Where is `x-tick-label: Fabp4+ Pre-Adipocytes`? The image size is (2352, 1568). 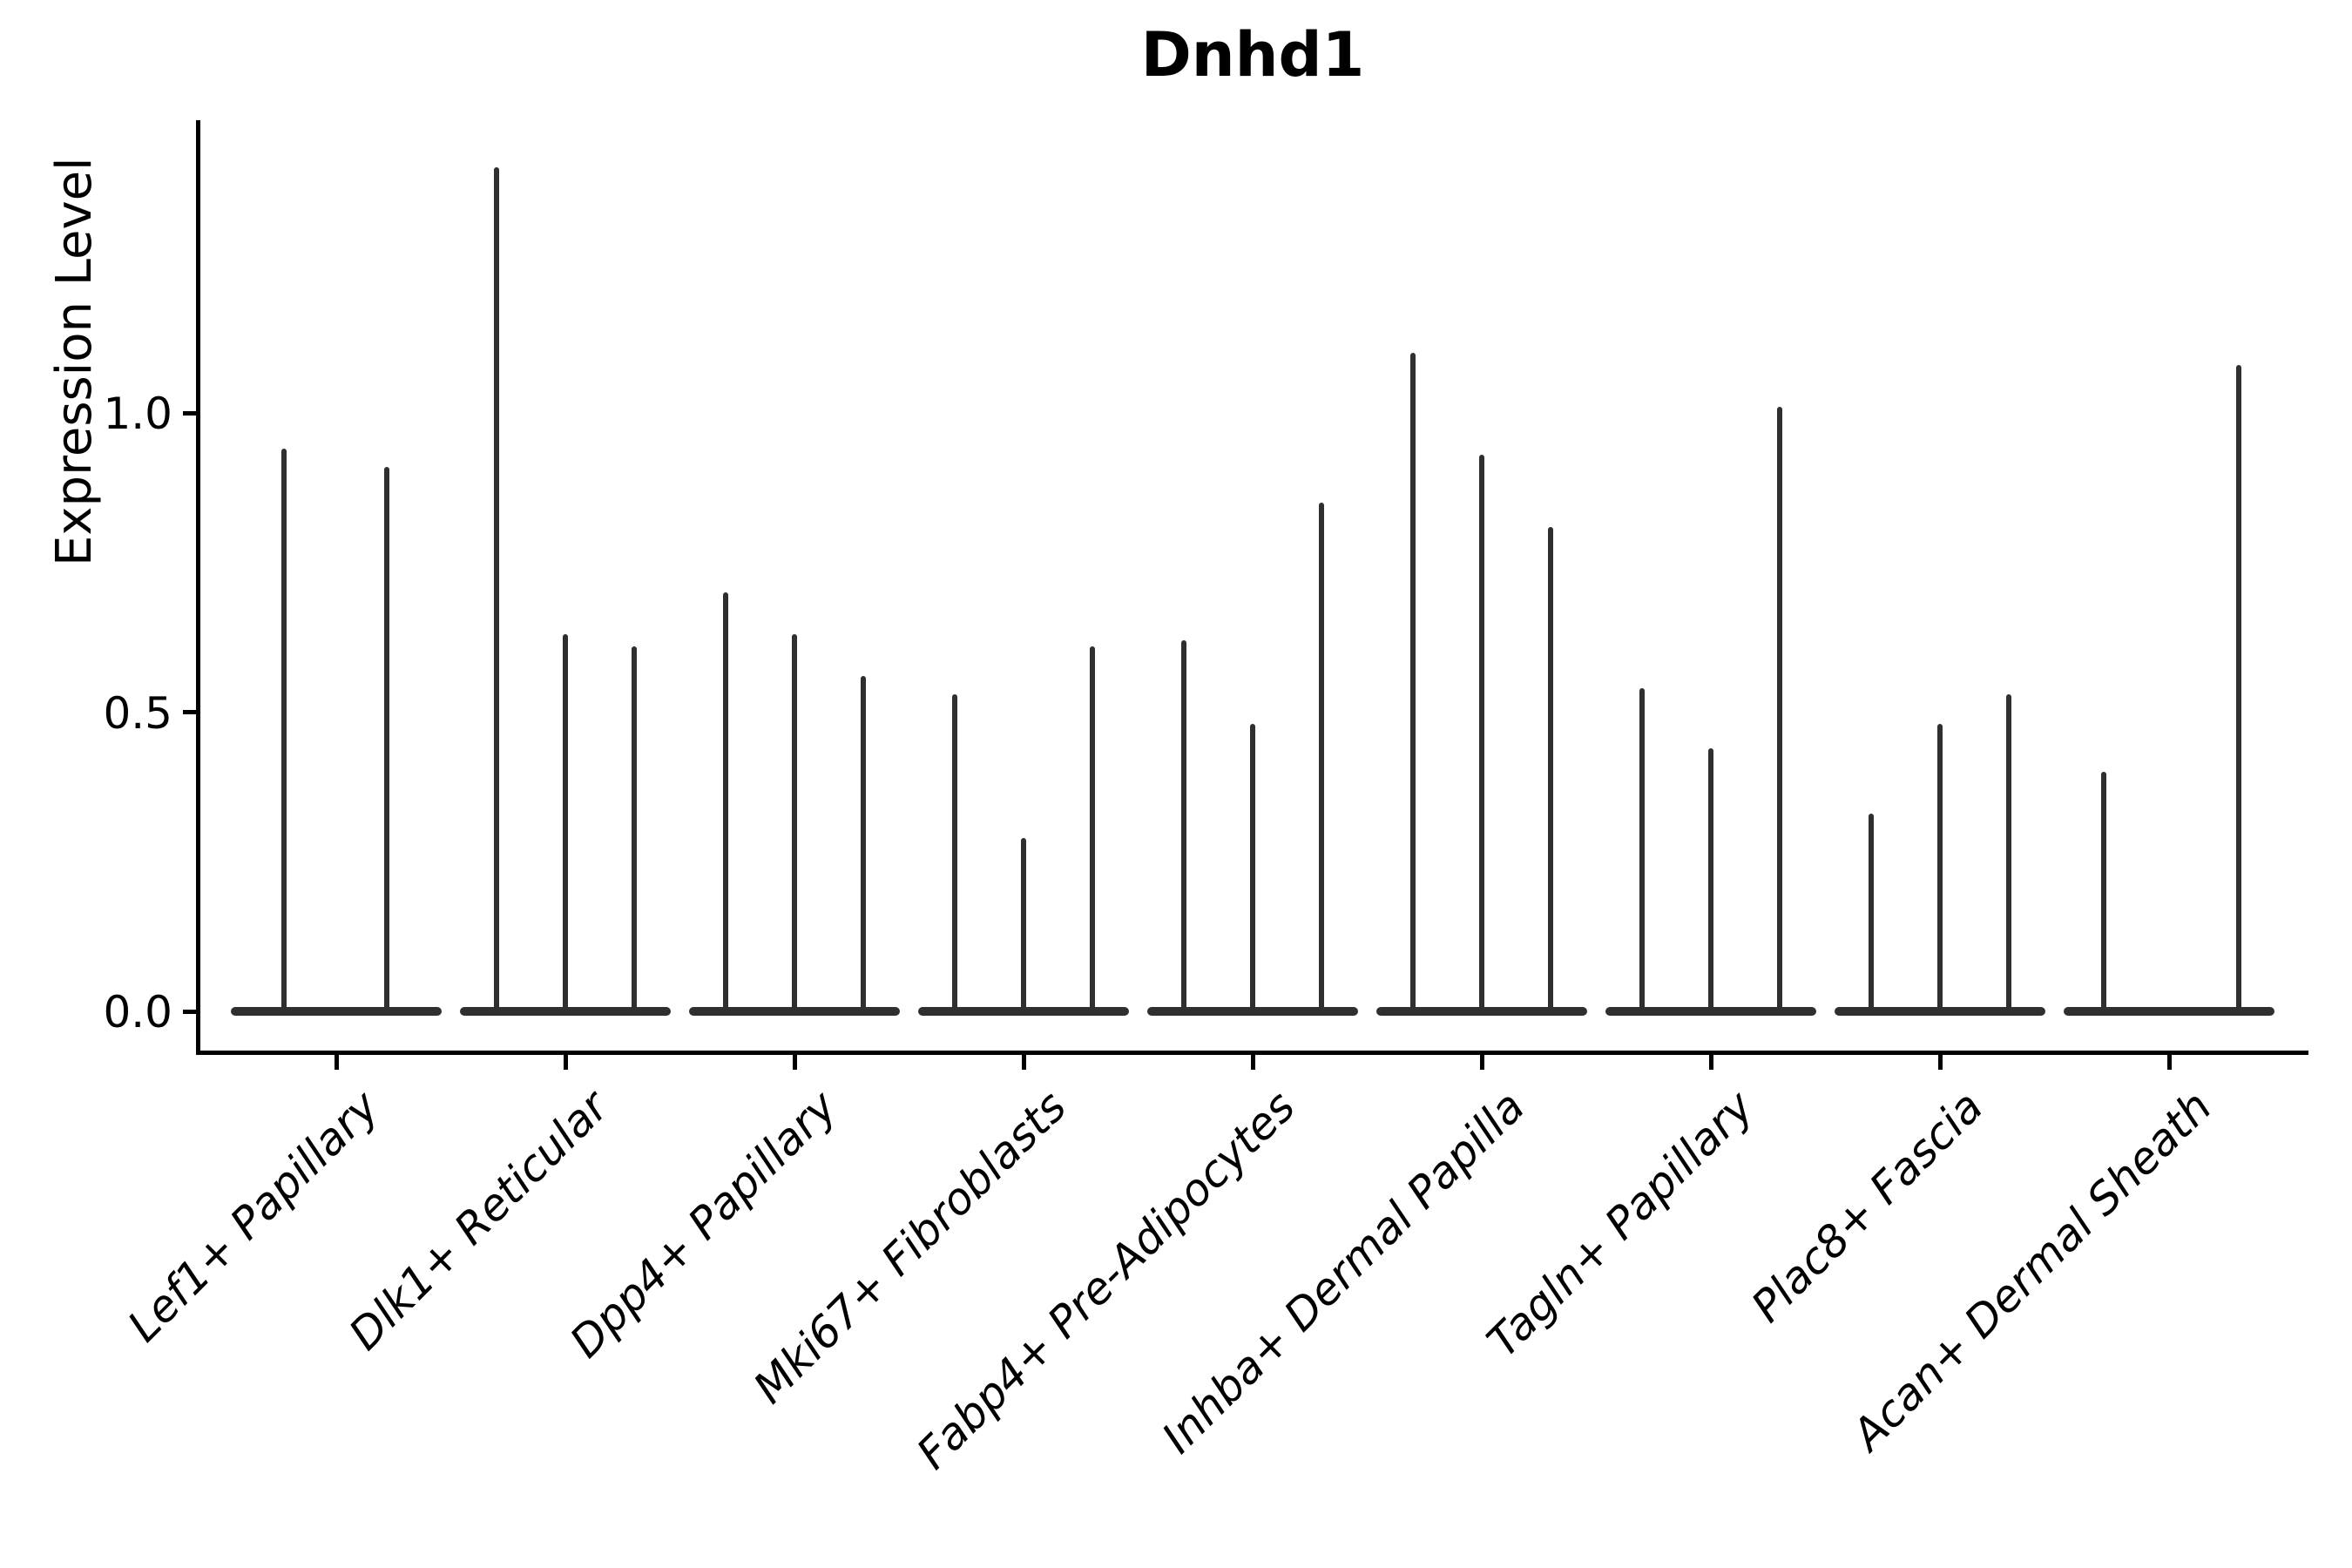 x-tick-label: Fabp4+ Pre-Adipocytes is located at coordinates (1106, 1280).